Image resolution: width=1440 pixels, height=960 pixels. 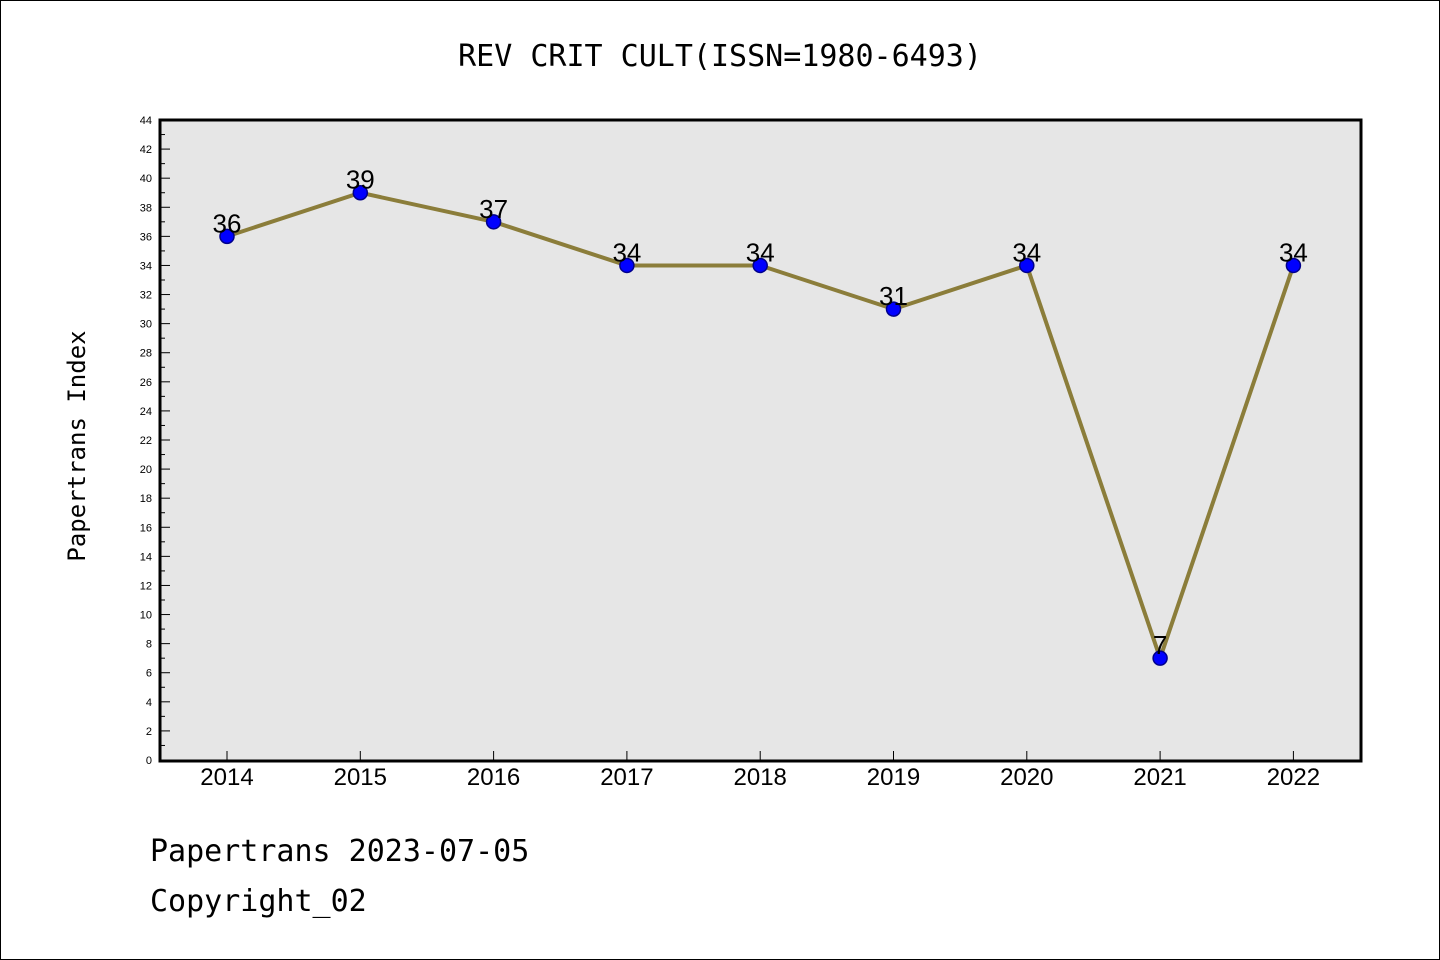 I want to click on y-tick-label: 32, so click(x=146, y=296).